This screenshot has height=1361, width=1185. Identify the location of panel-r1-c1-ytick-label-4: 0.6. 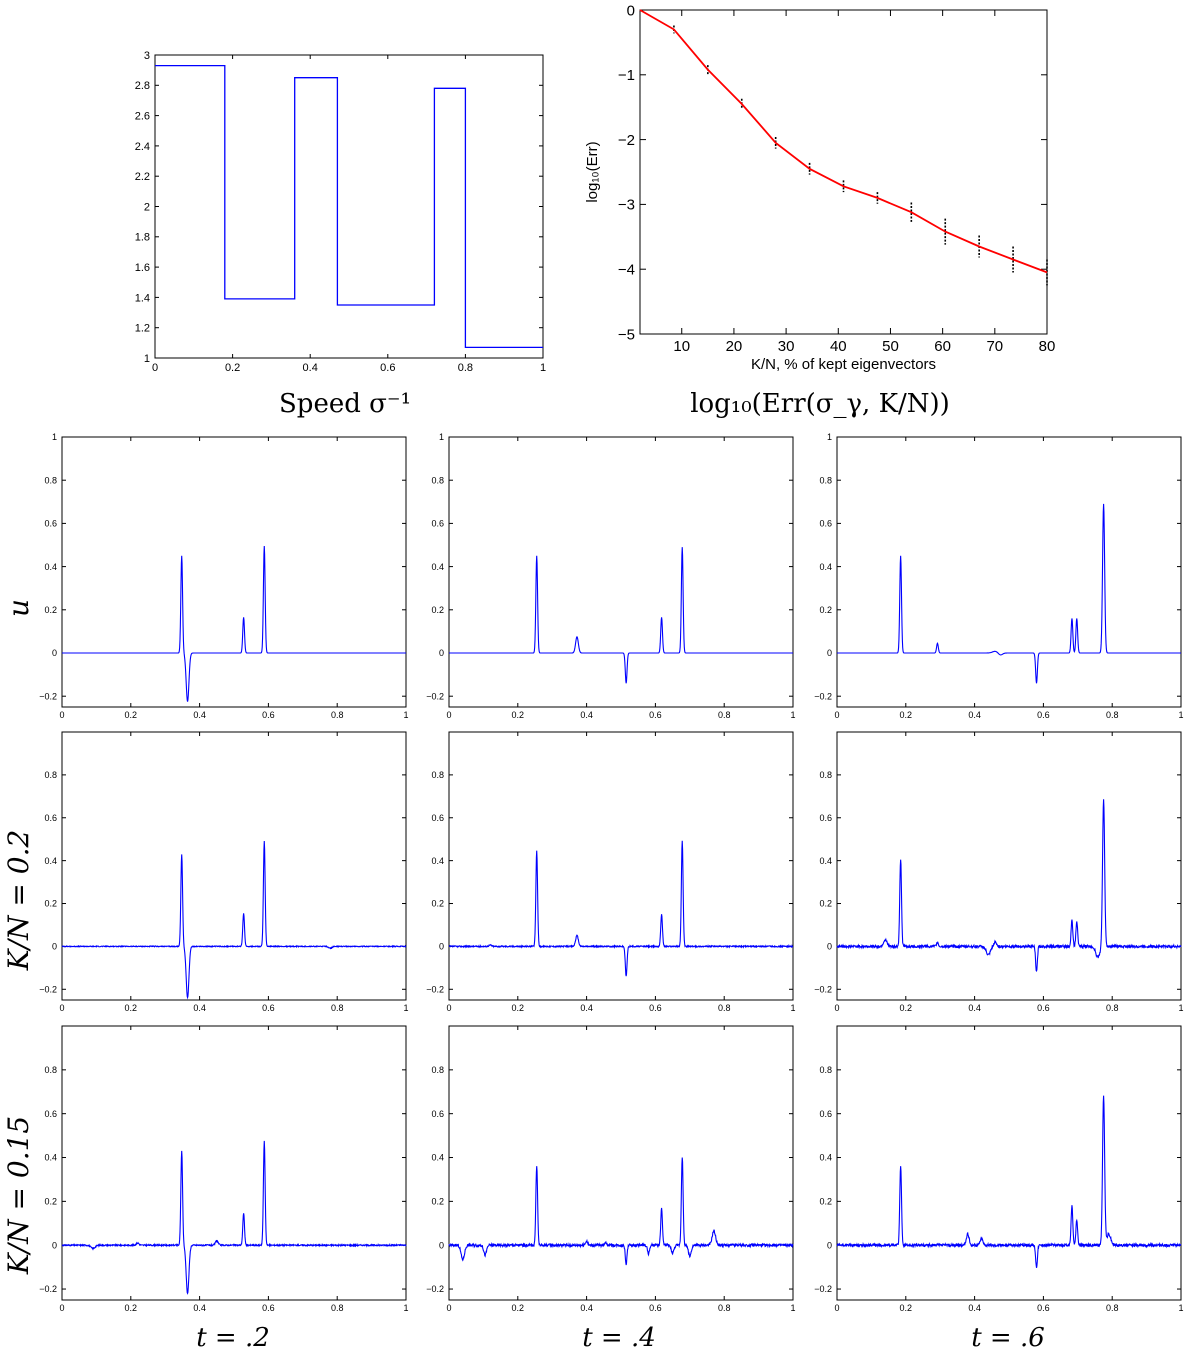
(437, 818).